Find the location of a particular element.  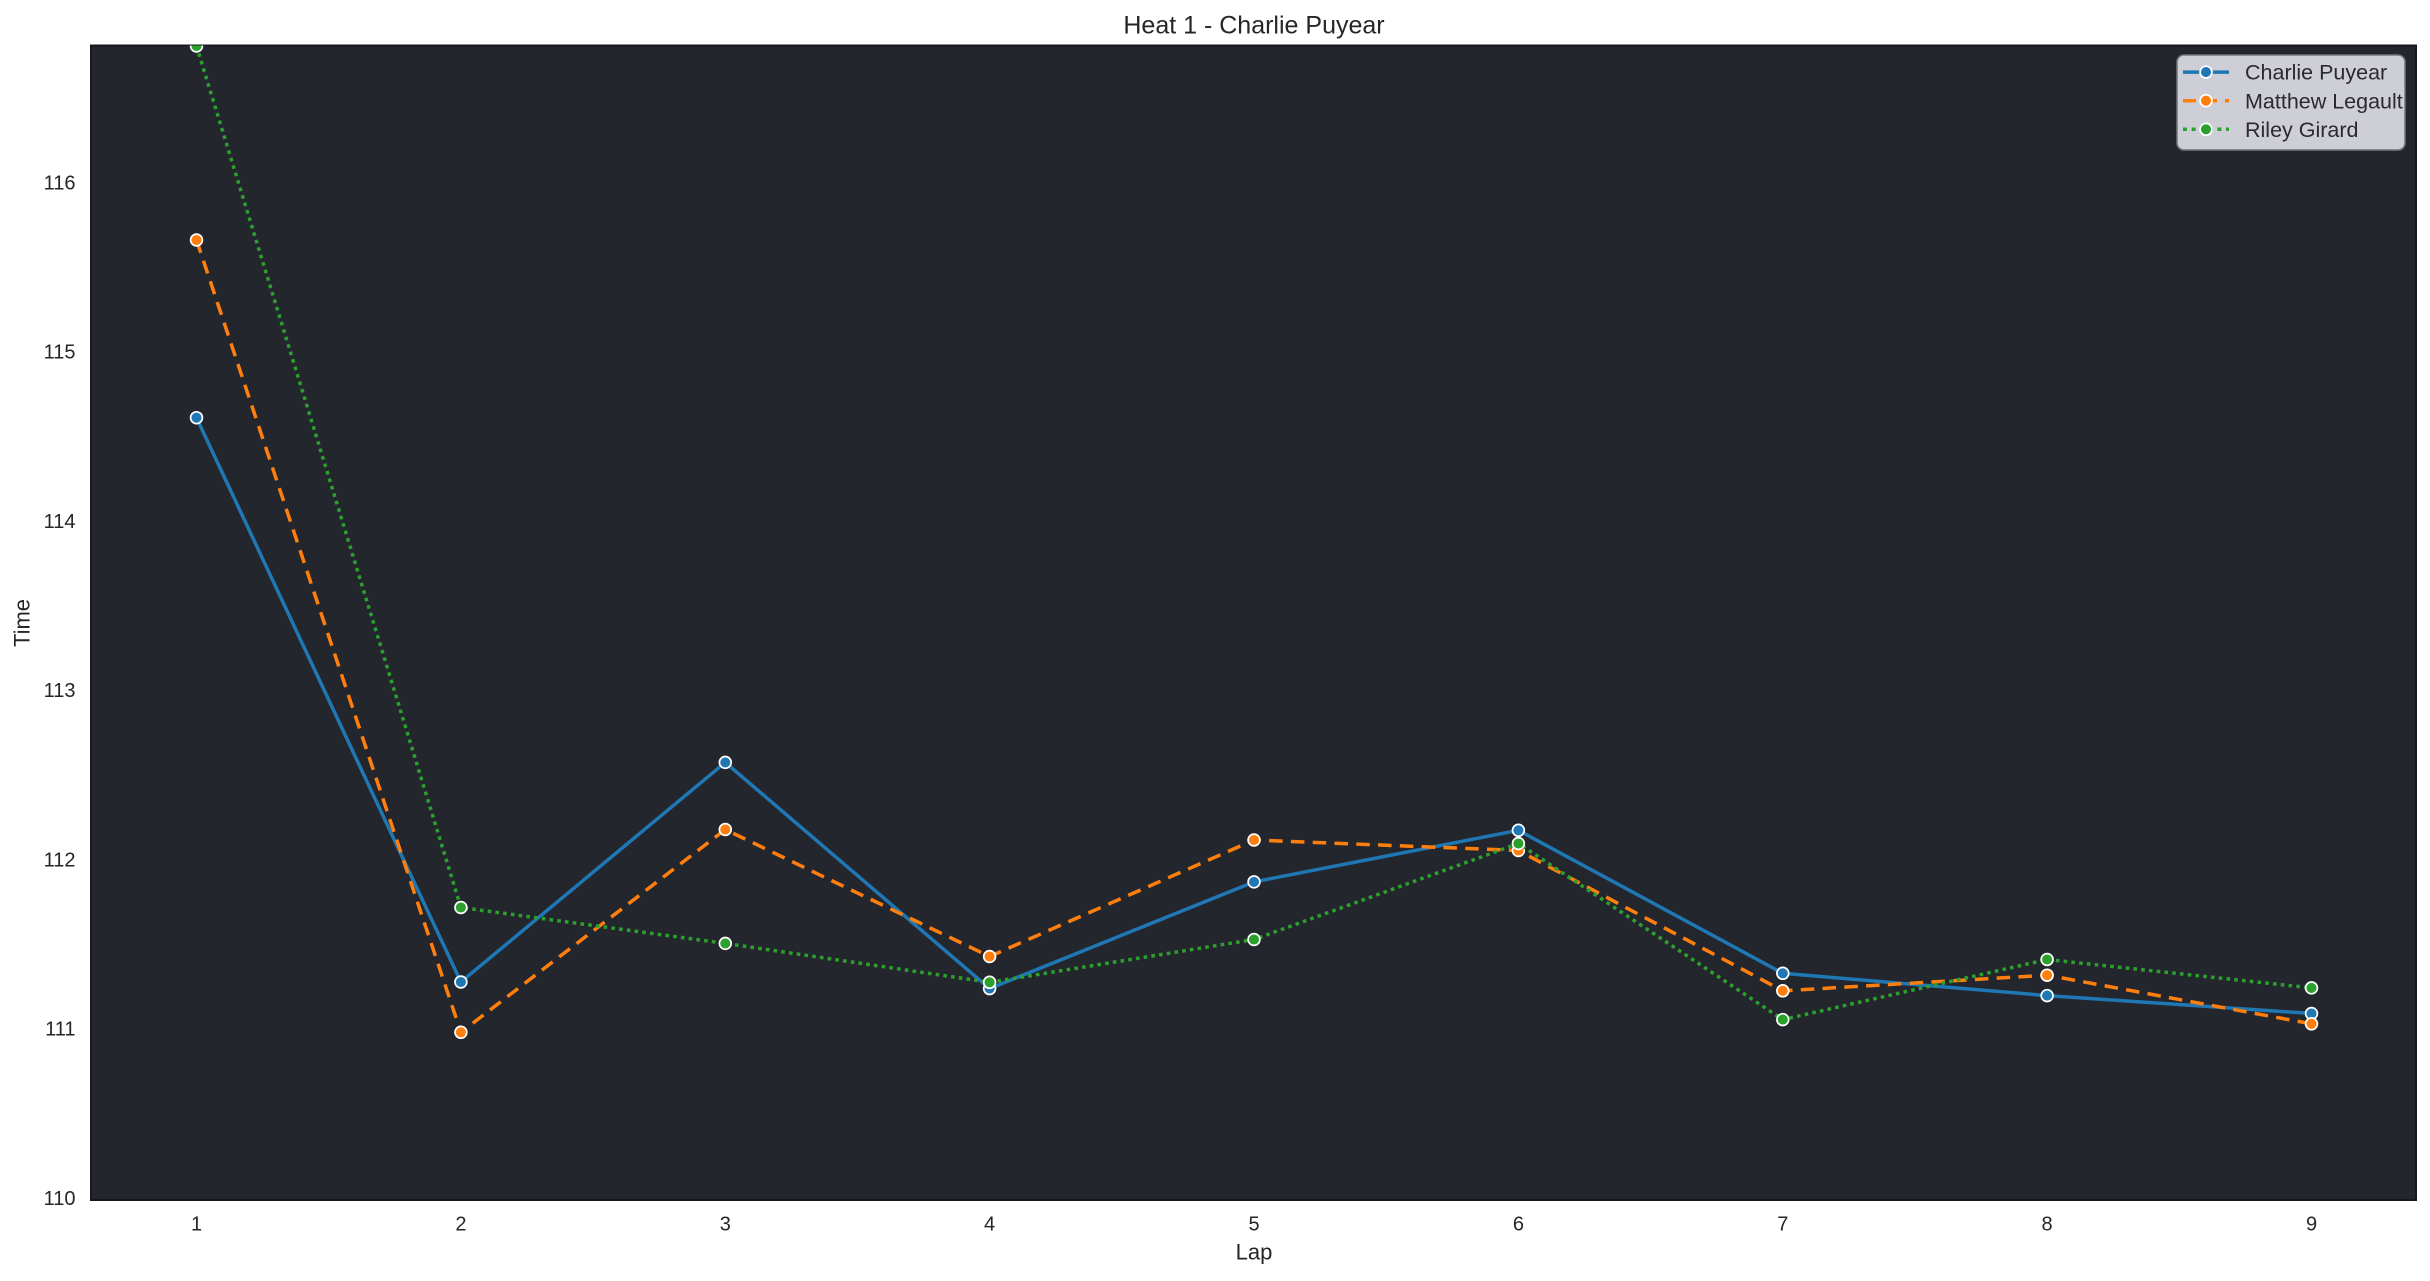

svg-text: Heat 1 - Charlie Puyear is located at coordinates (1253, 26).